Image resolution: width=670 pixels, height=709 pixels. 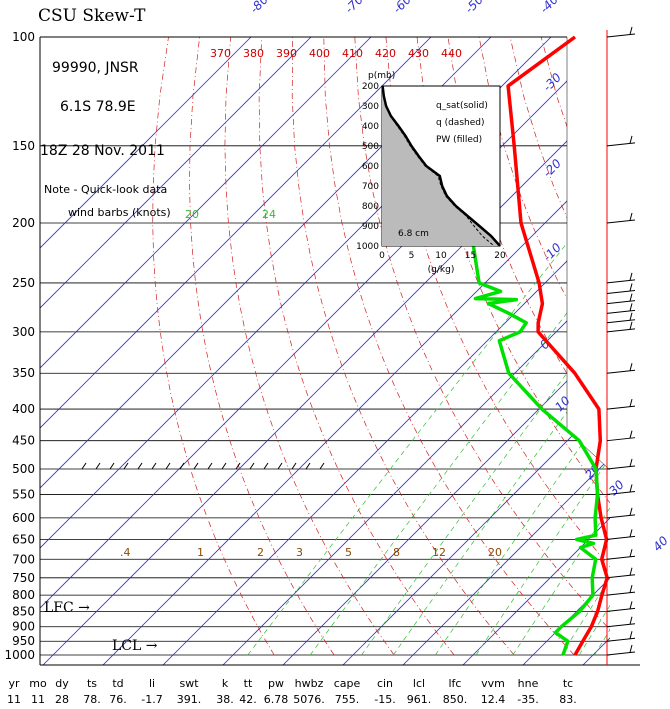 I want to click on stat-value: 42., so click(x=248, y=699).